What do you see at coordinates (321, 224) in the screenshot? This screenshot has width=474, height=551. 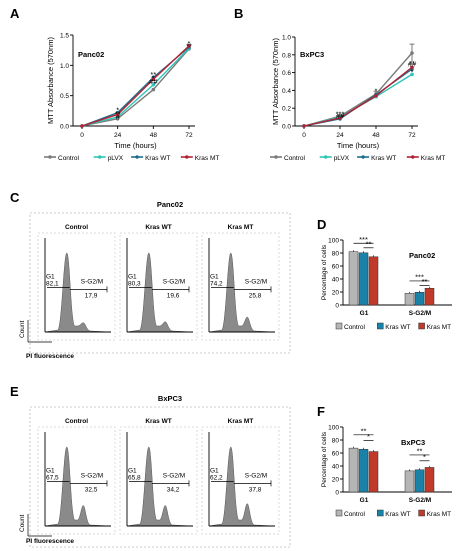 I see `panel-label-D: D` at bounding box center [321, 224].